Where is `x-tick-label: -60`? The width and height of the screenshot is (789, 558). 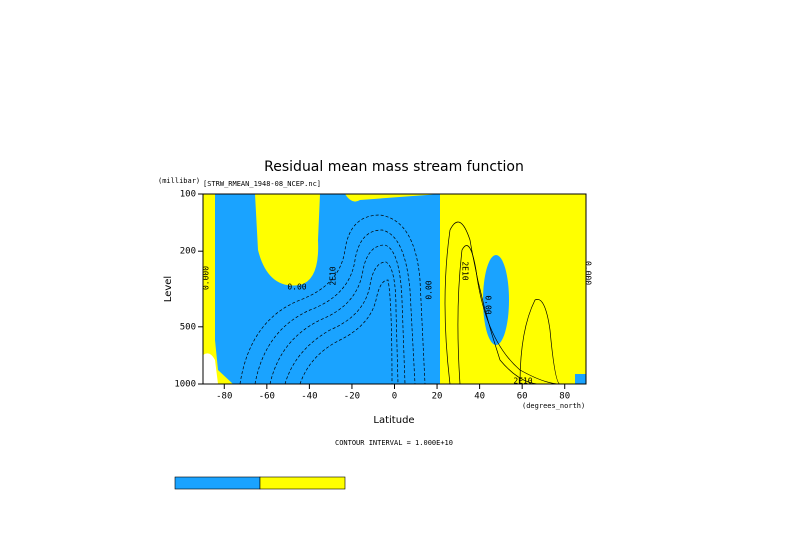
x-tick-label: -60 is located at coordinates (267, 397).